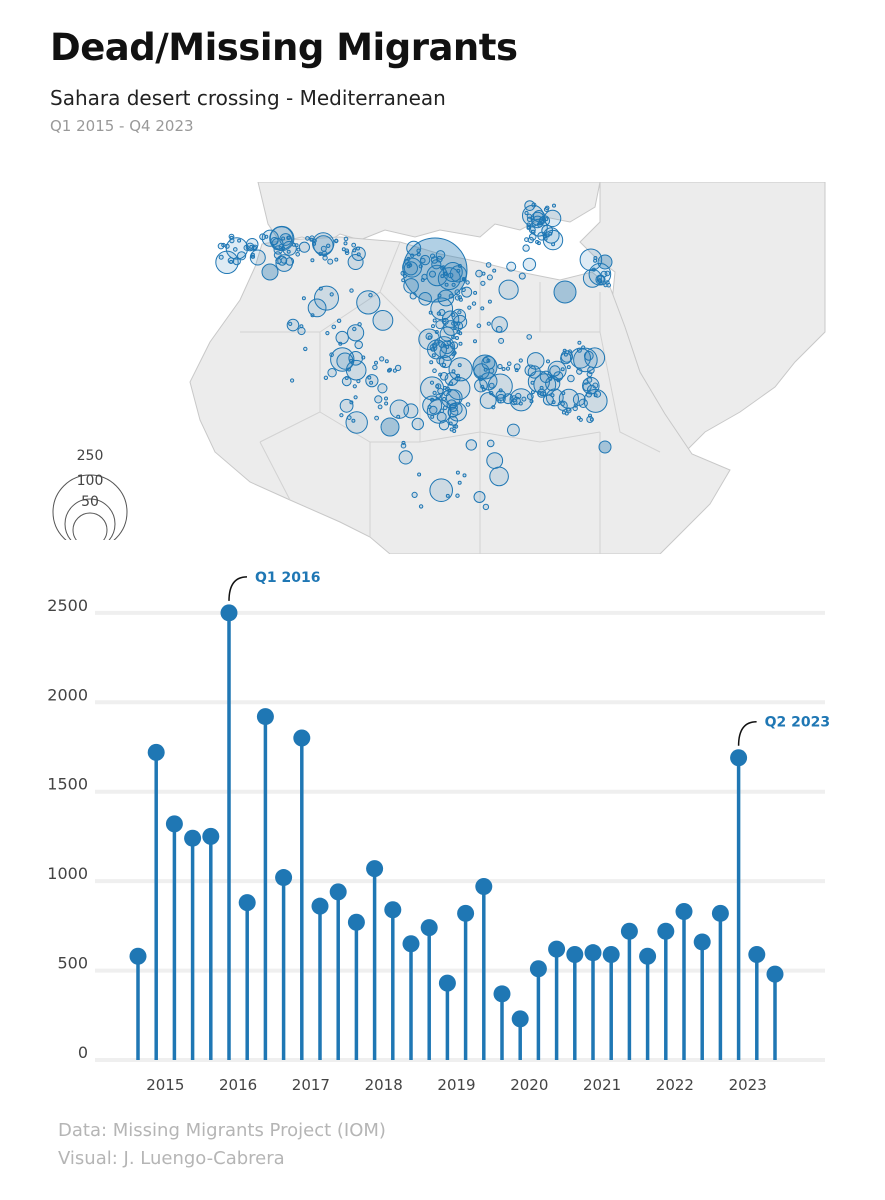  What do you see at coordinates (602, 1085) in the screenshot?
I see `x-tick-label: 2021` at bounding box center [602, 1085].